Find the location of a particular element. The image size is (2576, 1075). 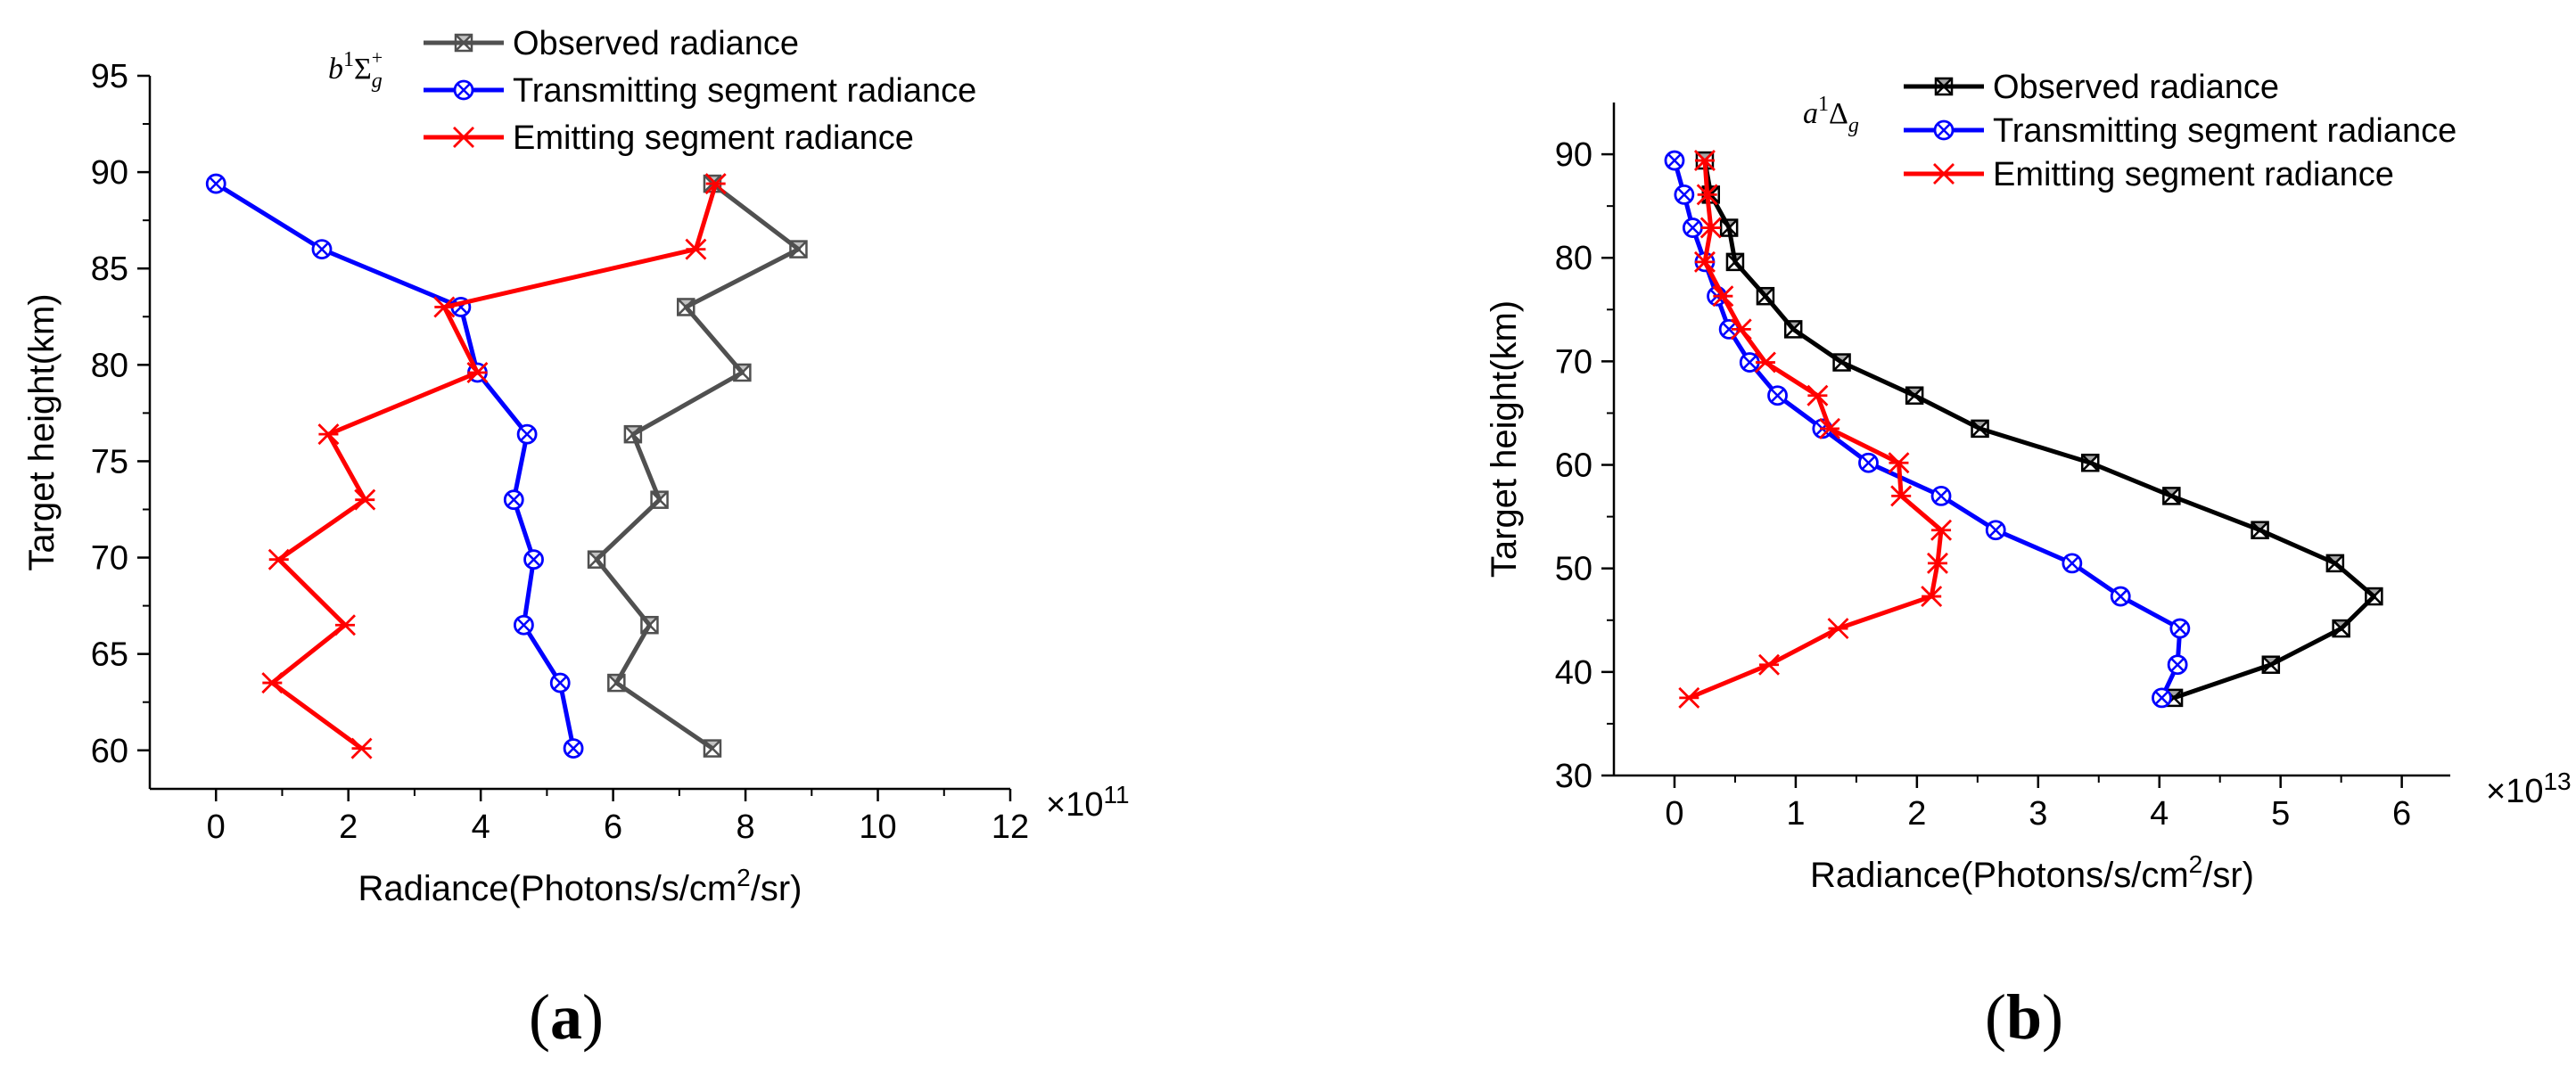

data-point-observed-radiance-2-cross is located at coordinates (649, 625).